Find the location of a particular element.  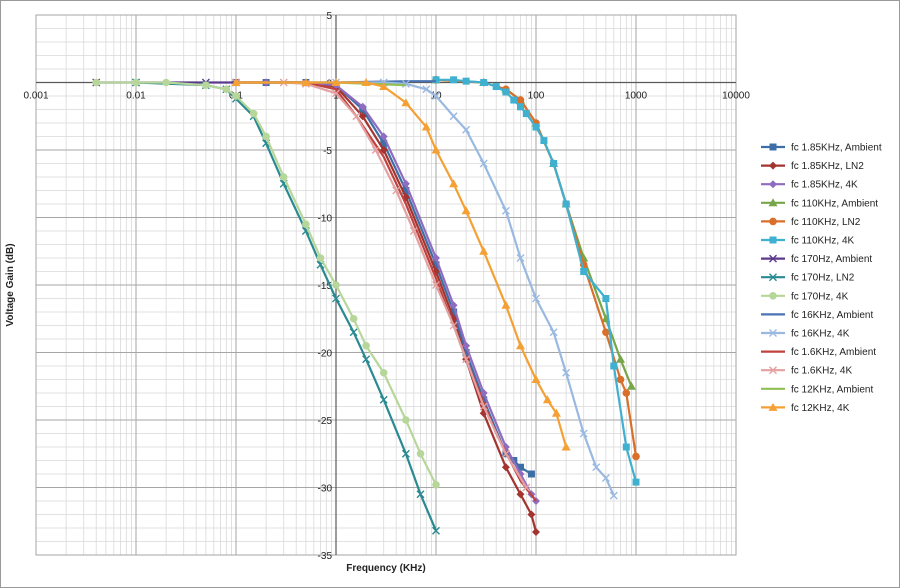

x-tick-label: 1 is located at coordinates (336, 96).